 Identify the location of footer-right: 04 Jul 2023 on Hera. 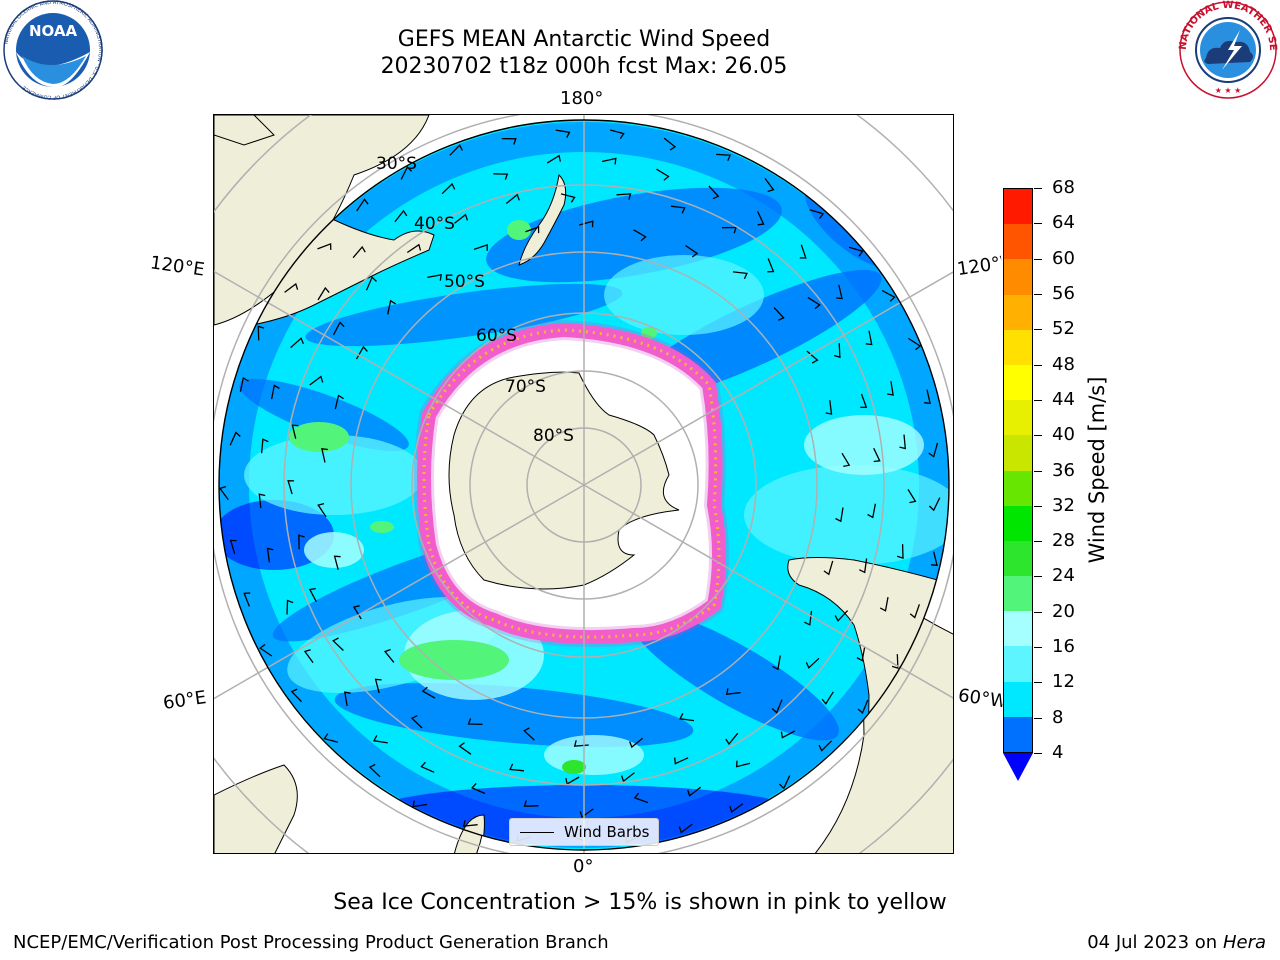
(1176, 942).